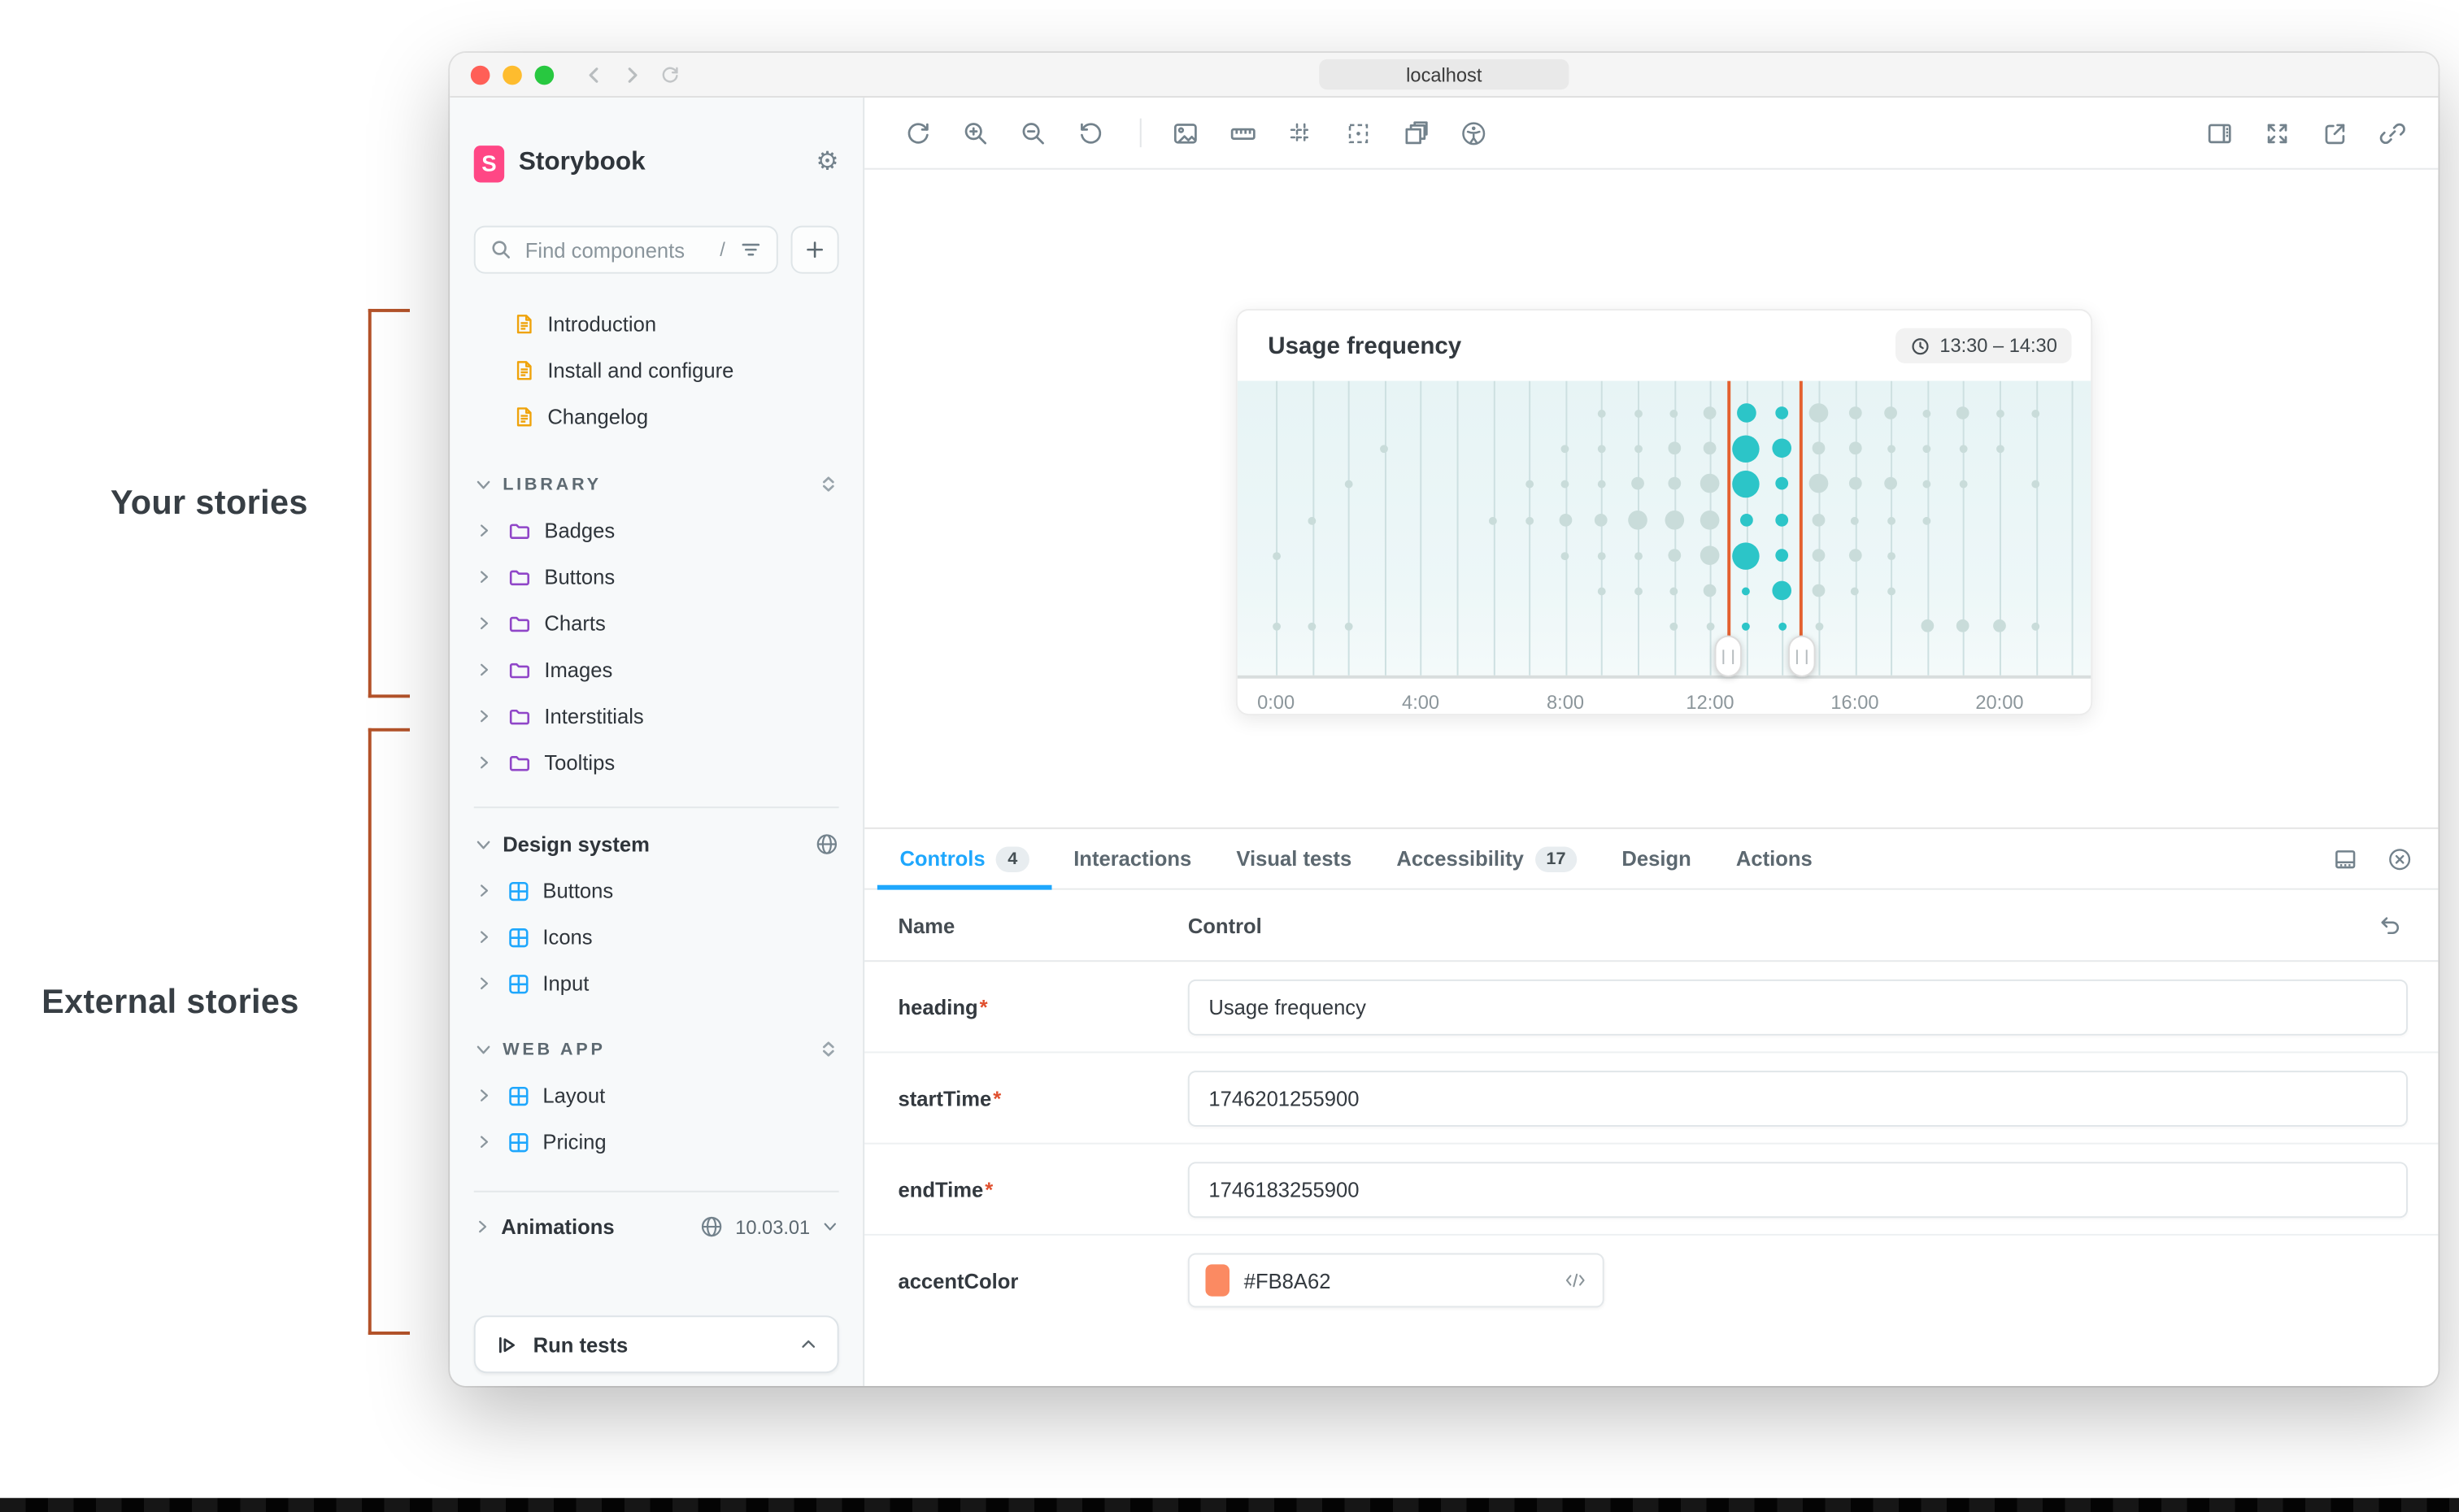 The height and width of the screenshot is (1512, 2459). Describe the element at coordinates (1783, 556) in the screenshot. I see `bubble-active` at that location.